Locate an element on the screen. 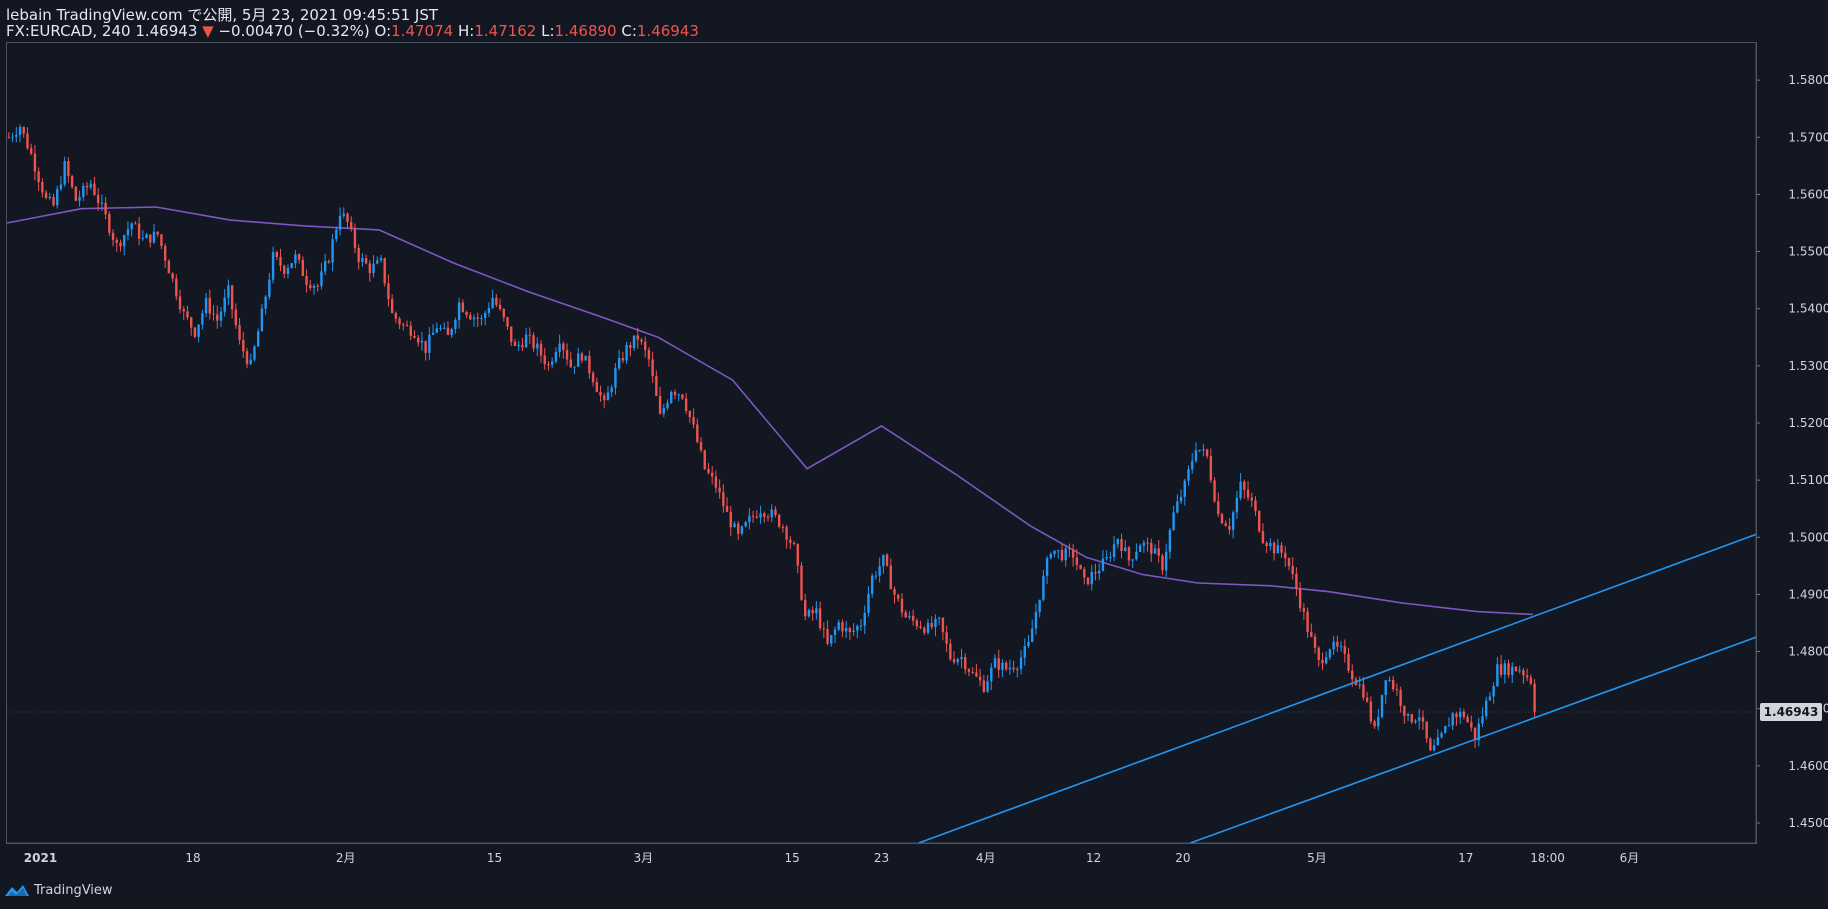 This screenshot has width=1828, height=909. symbol-label: FX:EURCAD, 240 is located at coordinates (68, 31).